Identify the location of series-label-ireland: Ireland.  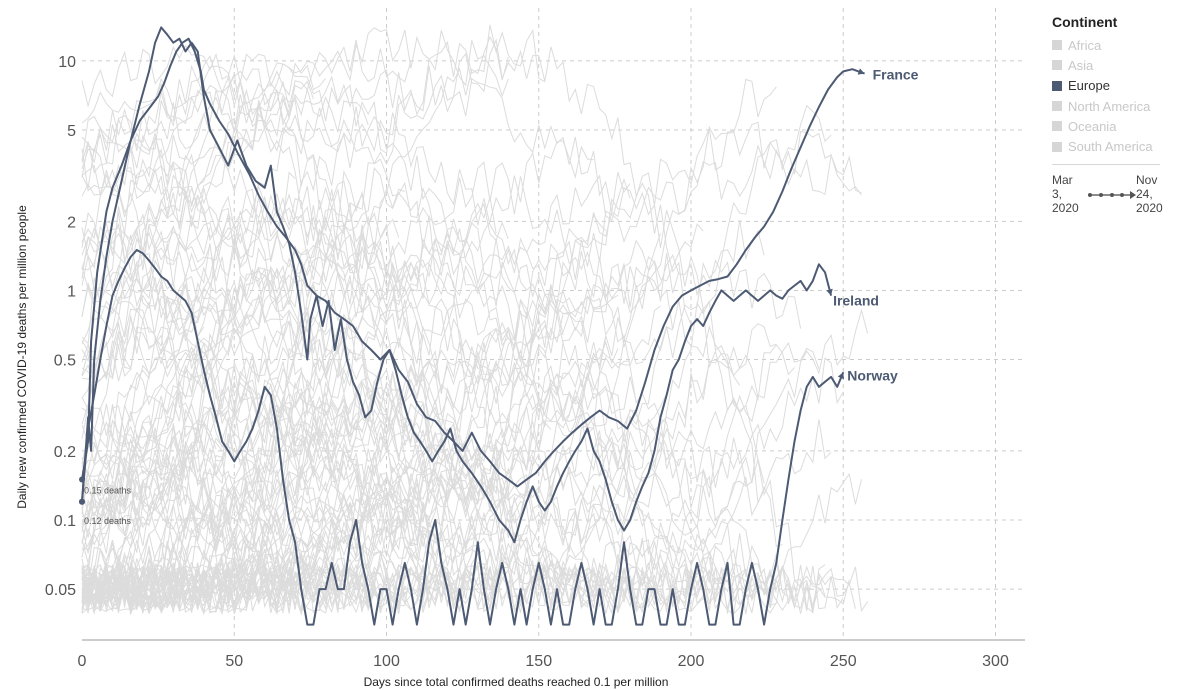
(856, 301).